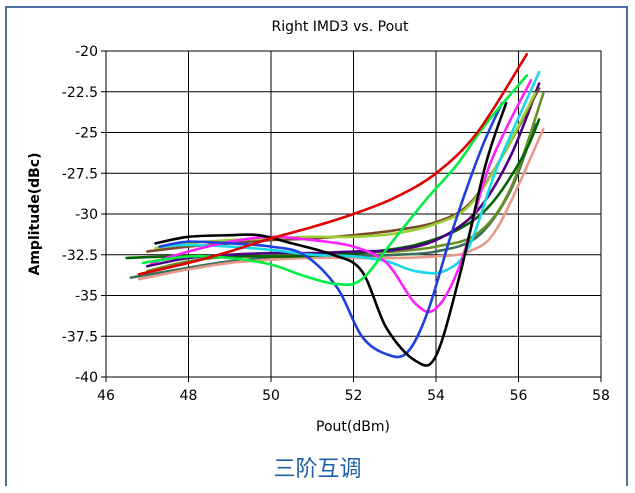  What do you see at coordinates (317, 469) in the screenshot?
I see `caption: 三阶互调` at bounding box center [317, 469].